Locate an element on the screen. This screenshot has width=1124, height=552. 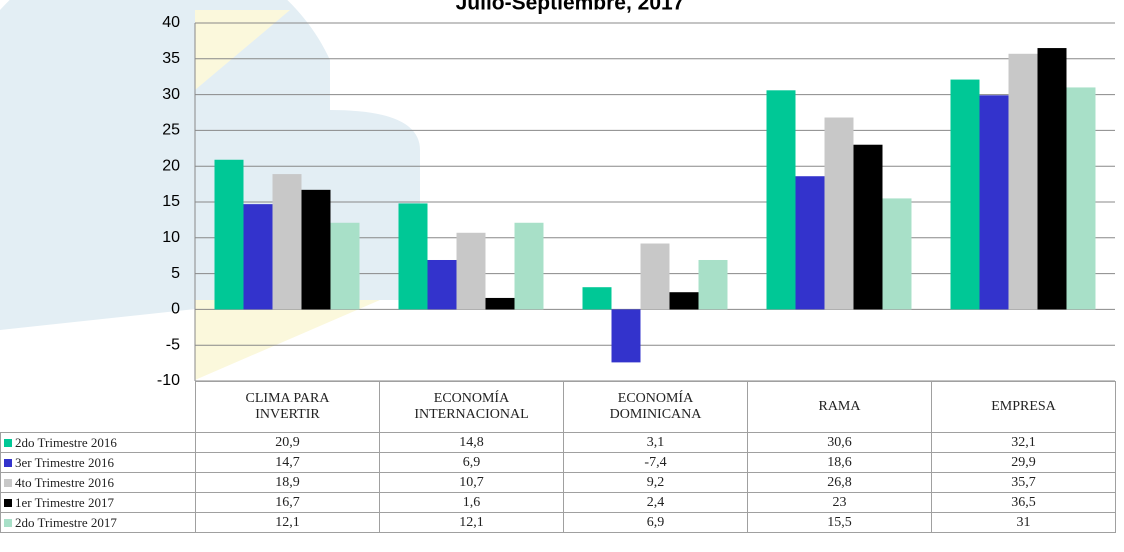
value-label: 29,9 is located at coordinates (1023, 462).